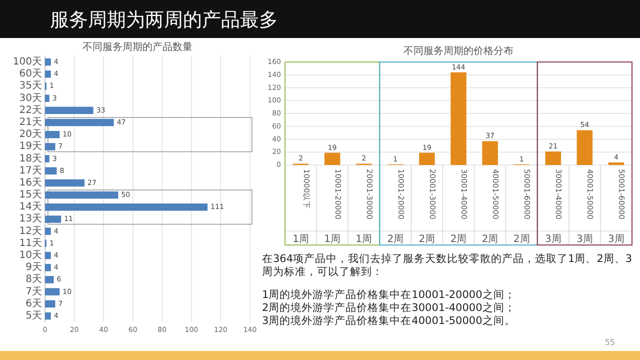  Describe the element at coordinates (34, 316) in the screenshot. I see `y-tick-label: 5天` at that location.